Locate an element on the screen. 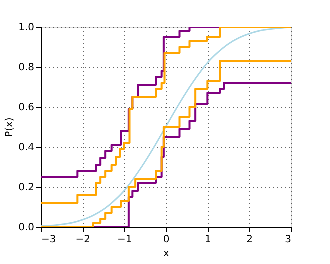 The image size is (330, 264). x-tick-label: −2 is located at coordinates (83, 240).